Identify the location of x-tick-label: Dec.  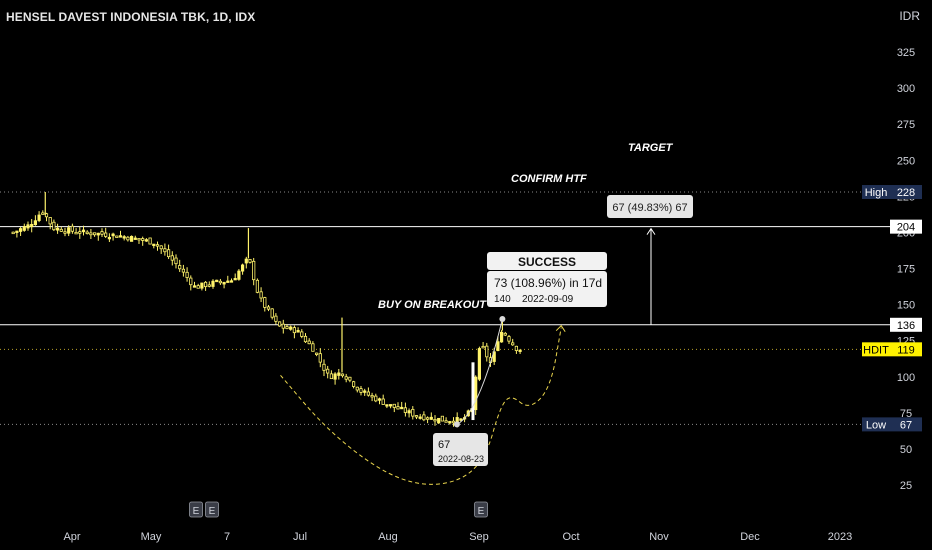
(750, 537).